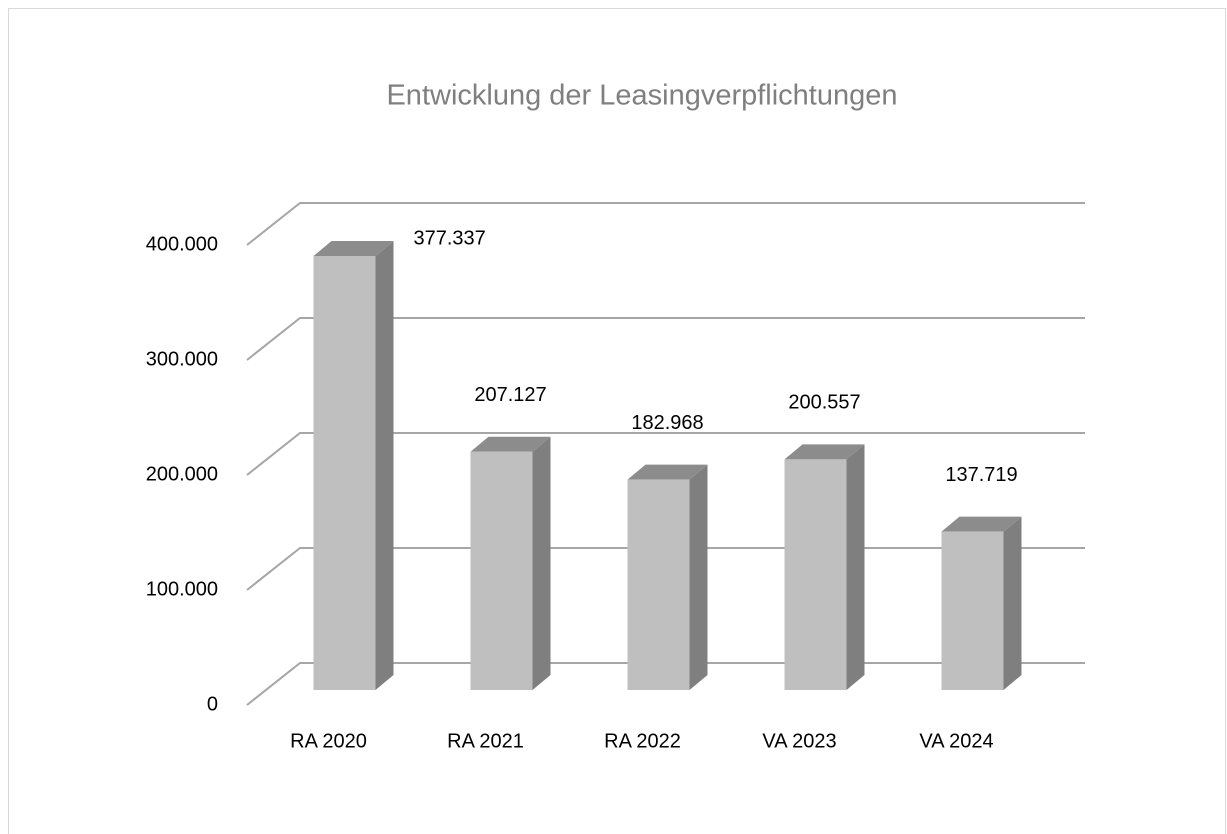  What do you see at coordinates (956, 741) in the screenshot?
I see `x-tick-label: VA 2024` at bounding box center [956, 741].